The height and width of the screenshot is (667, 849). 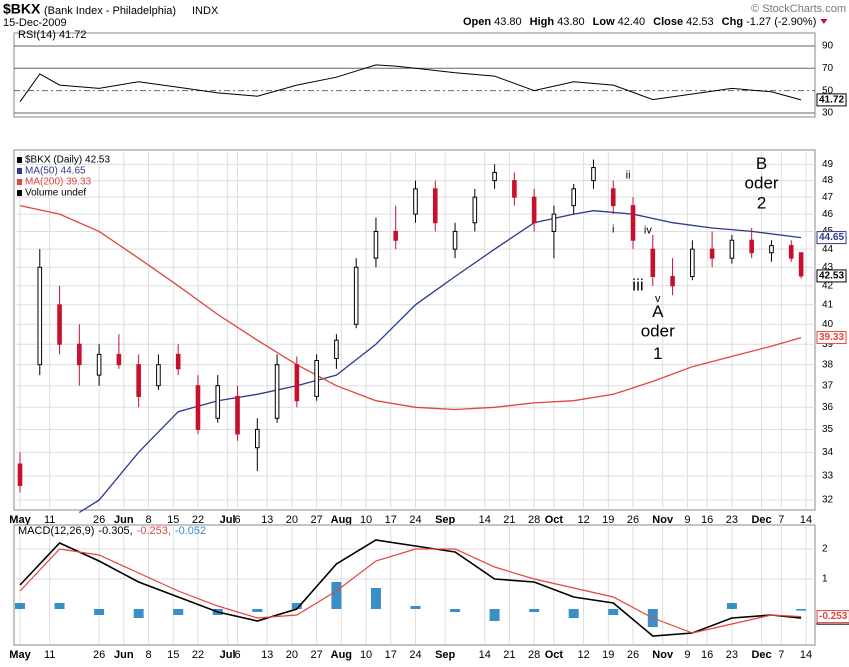 I want to click on x-tick-label: May, so click(x=20, y=655).